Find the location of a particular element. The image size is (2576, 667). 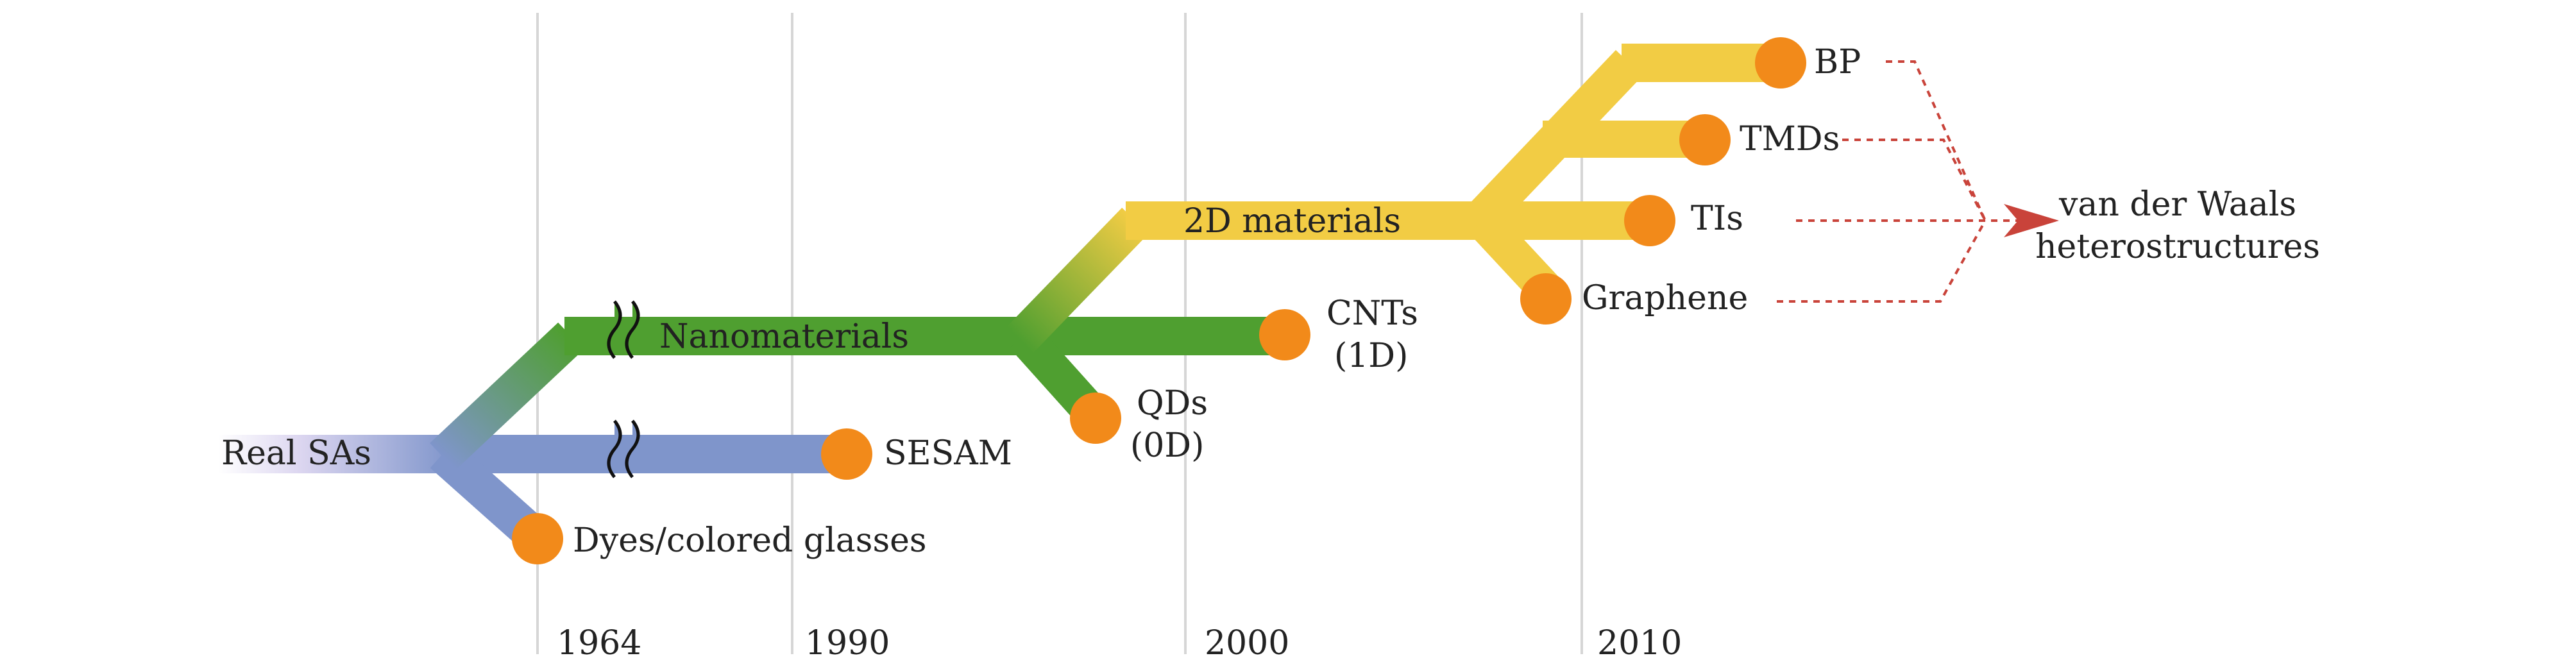

node-bp is located at coordinates (1780, 63).